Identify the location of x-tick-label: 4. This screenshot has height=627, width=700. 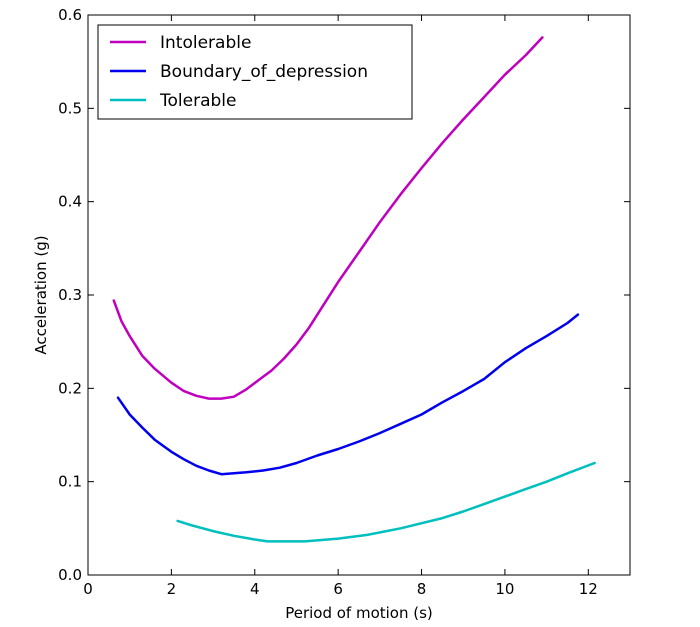
(255, 589).